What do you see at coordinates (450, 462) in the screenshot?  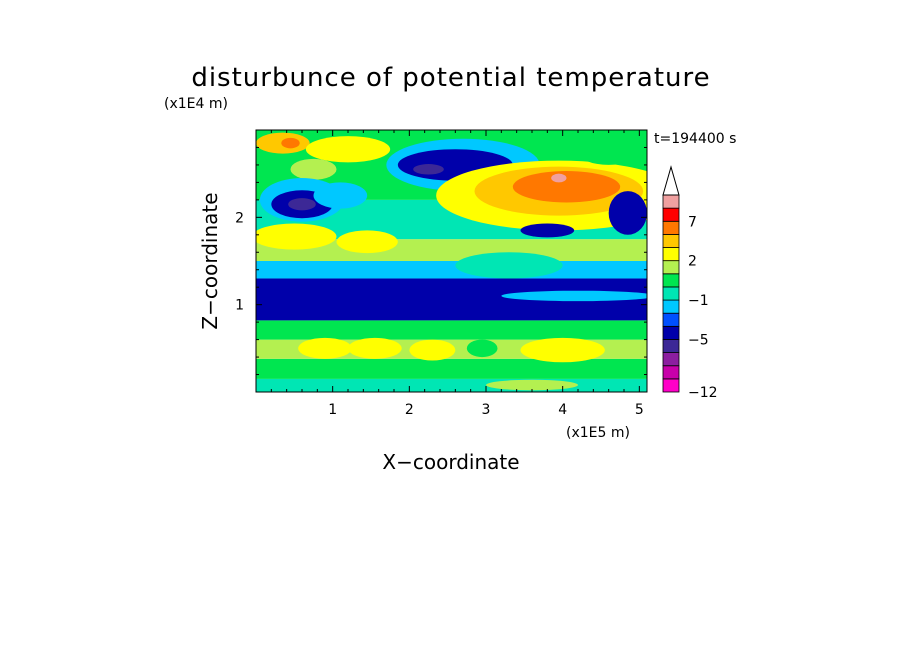 I see `x-axis-label: X−coordinate` at bounding box center [450, 462].